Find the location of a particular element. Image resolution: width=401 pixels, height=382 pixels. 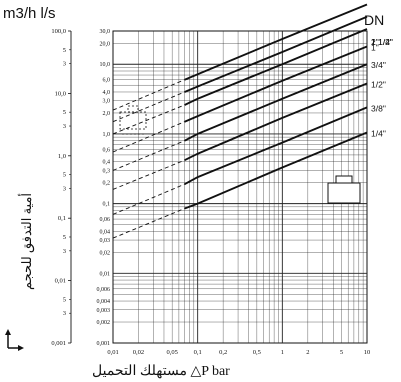

y-tick-label-m3h: 0,001 is located at coordinates (58, 343).